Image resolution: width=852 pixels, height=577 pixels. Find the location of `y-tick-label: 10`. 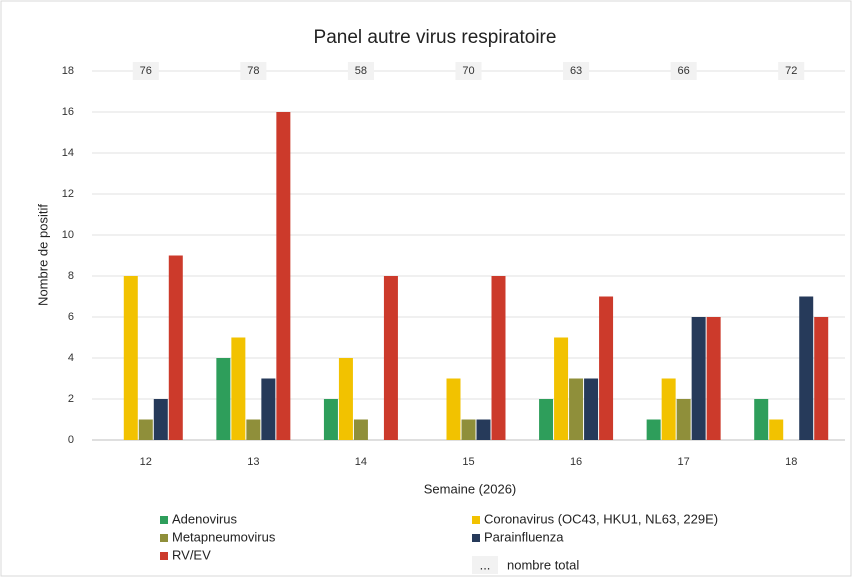

y-tick-label: 10 is located at coordinates (68, 235).